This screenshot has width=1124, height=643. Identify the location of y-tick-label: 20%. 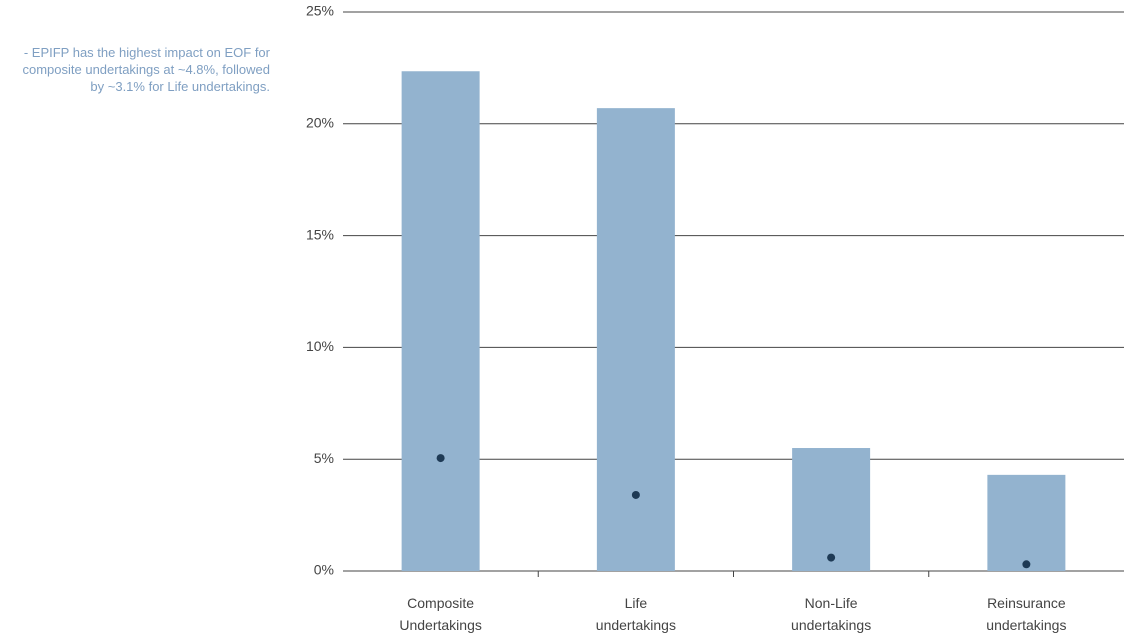
(320, 123).